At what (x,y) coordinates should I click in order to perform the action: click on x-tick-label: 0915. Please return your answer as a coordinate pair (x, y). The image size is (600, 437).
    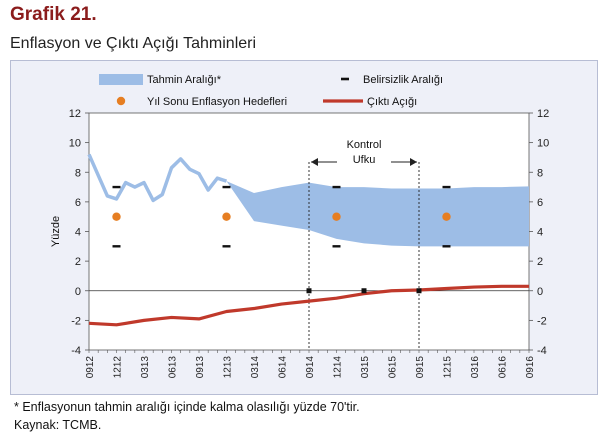
    Looking at the image, I should click on (420, 367).